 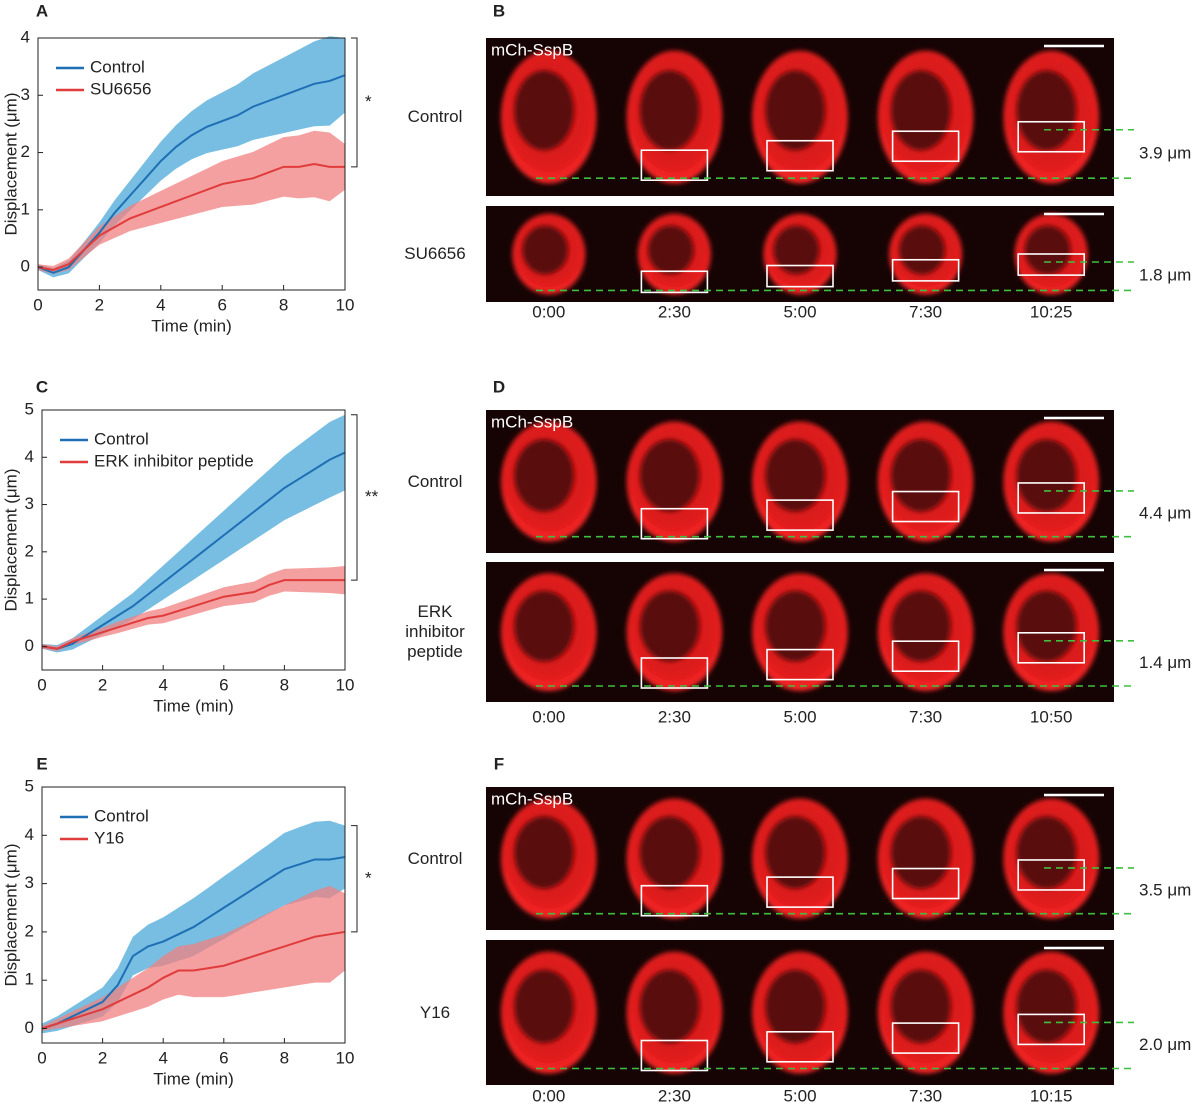 What do you see at coordinates (499, 763) in the screenshot?
I see `panel-letter: F` at bounding box center [499, 763].